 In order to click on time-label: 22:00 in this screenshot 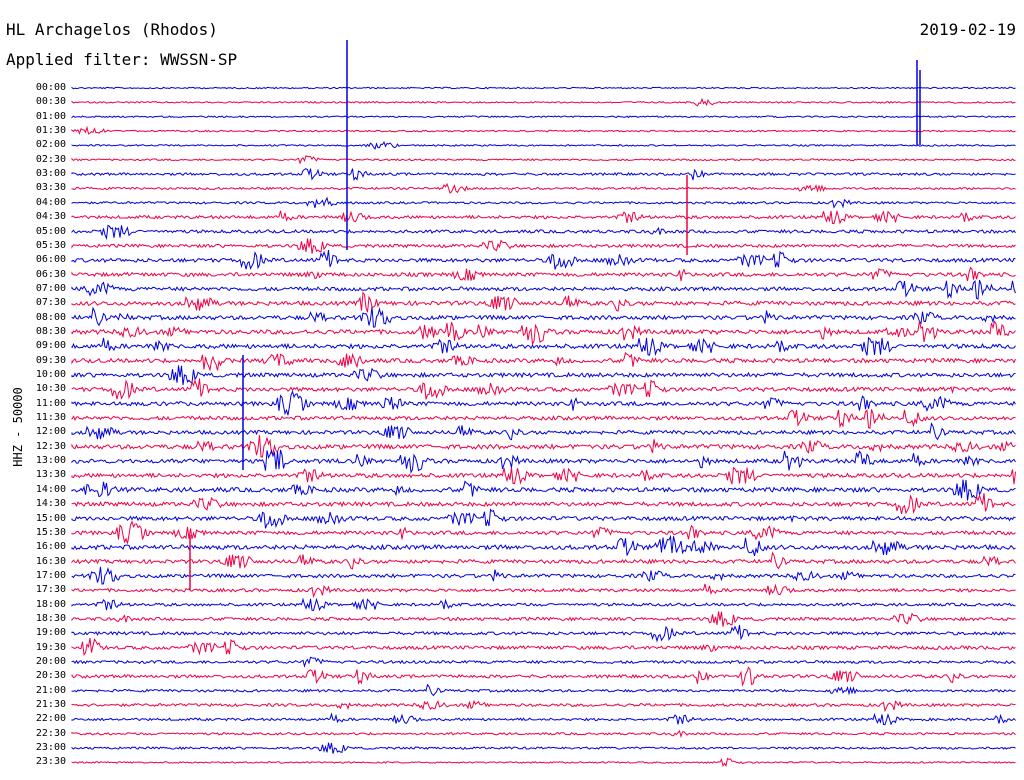, I will do `click(50, 719)`.